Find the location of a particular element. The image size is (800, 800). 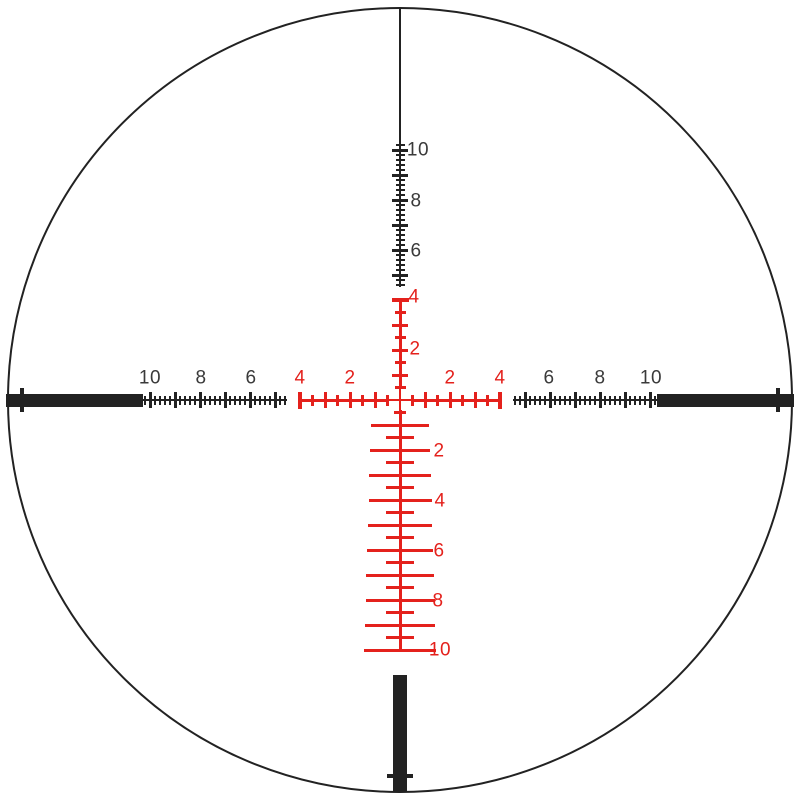

reticle-label: 8 is located at coordinates (416, 201).